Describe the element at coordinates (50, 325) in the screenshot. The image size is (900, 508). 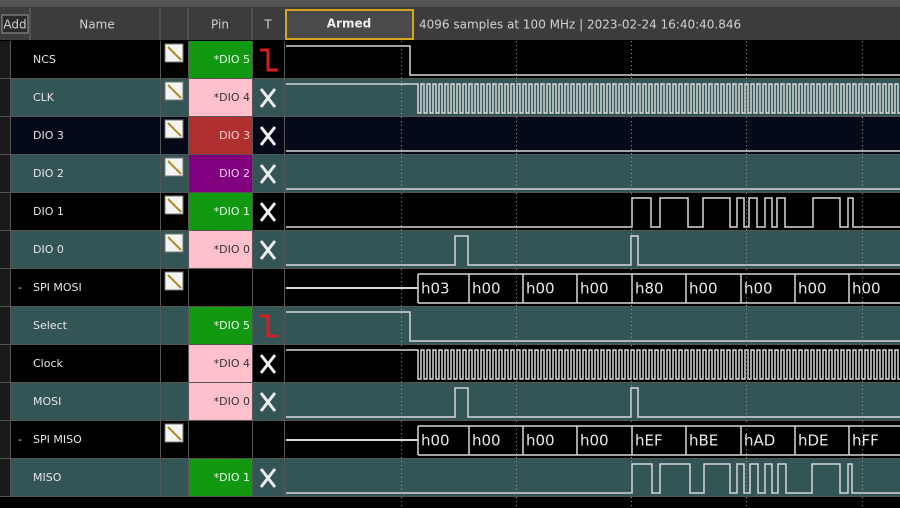
I see `signal-name: Select` at that location.